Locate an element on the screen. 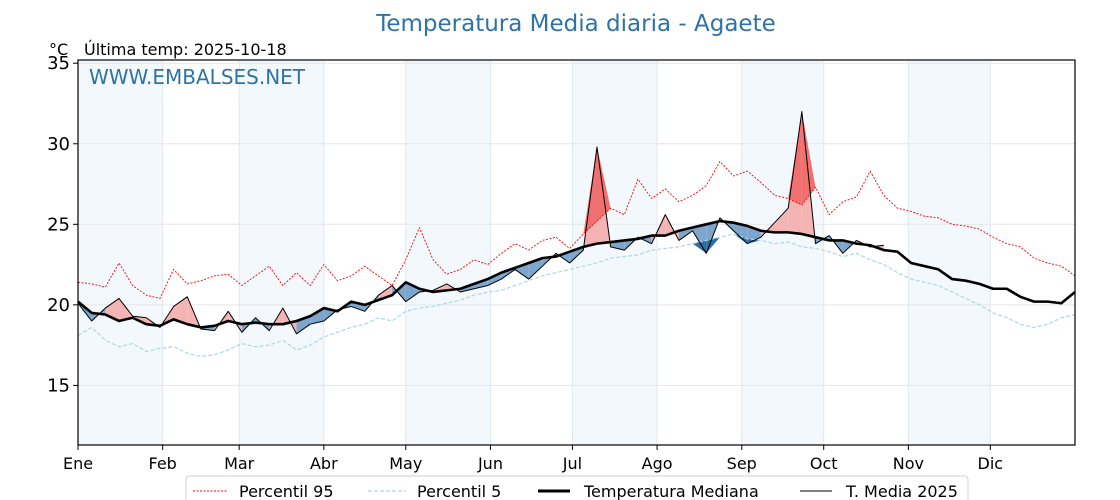  x-tick-label: Oct is located at coordinates (824, 463).